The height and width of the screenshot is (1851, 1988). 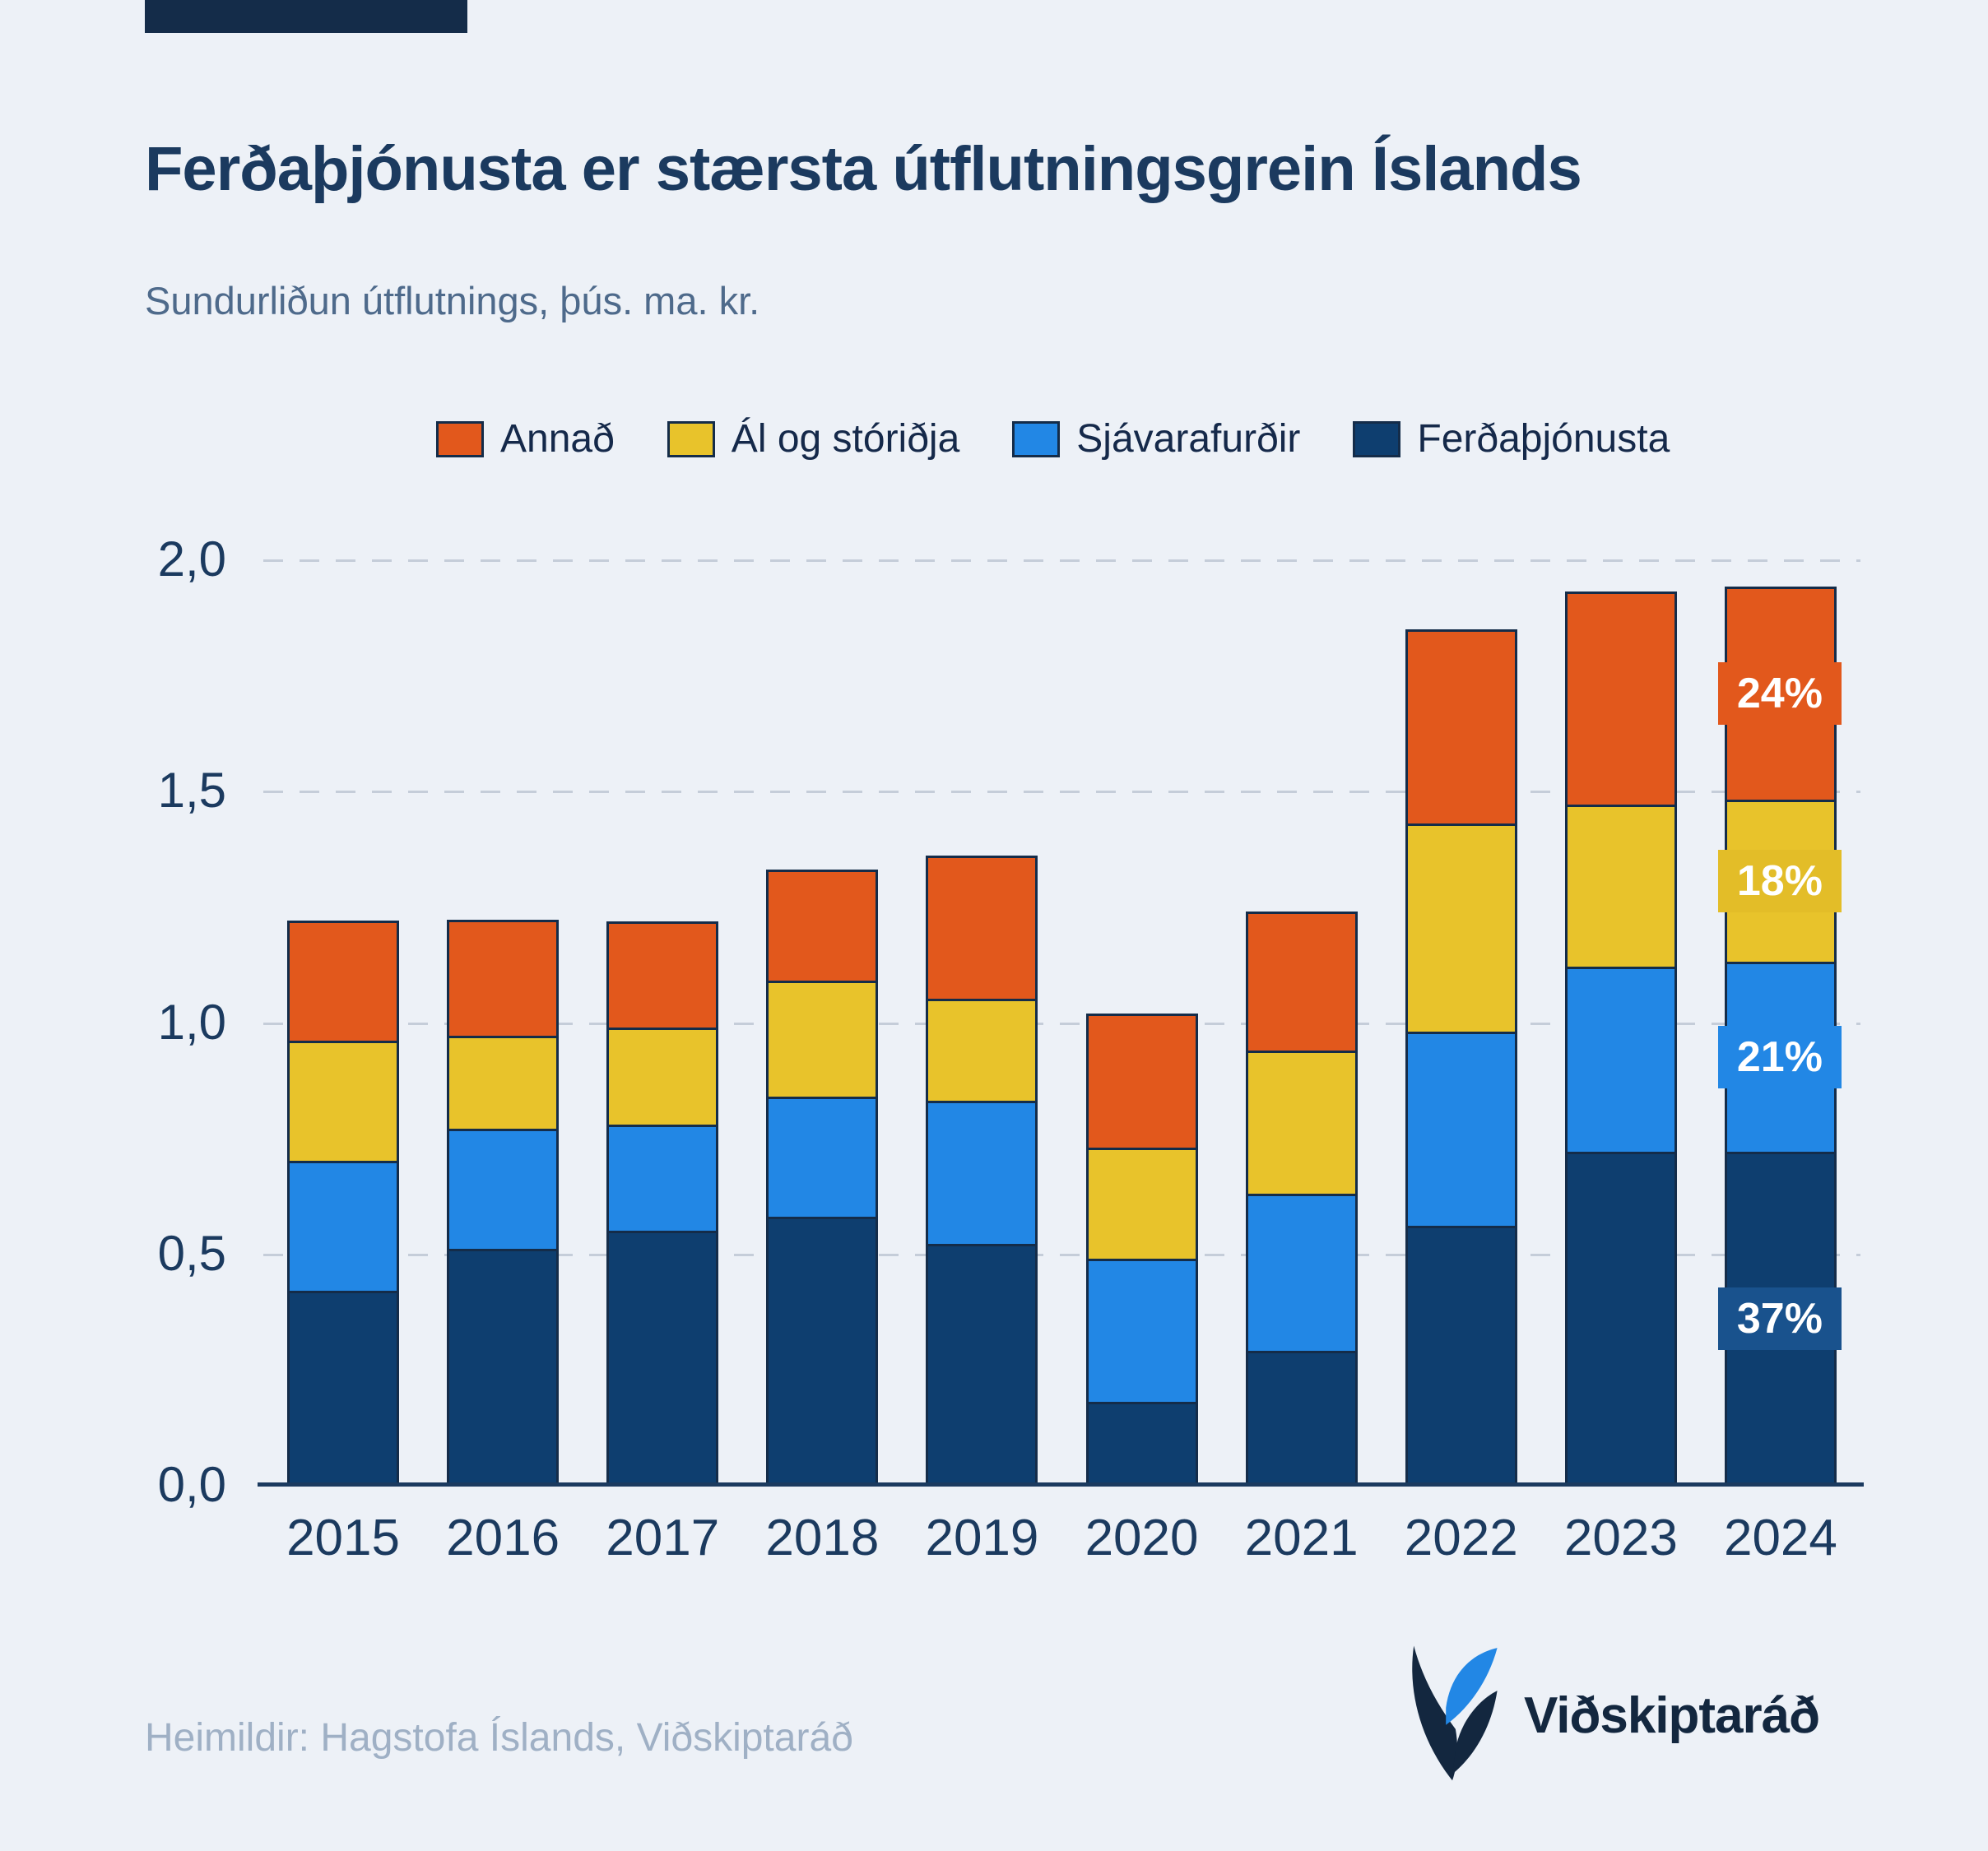 What do you see at coordinates (1779, 694) in the screenshot?
I see `percent-label-other: 24%` at bounding box center [1779, 694].